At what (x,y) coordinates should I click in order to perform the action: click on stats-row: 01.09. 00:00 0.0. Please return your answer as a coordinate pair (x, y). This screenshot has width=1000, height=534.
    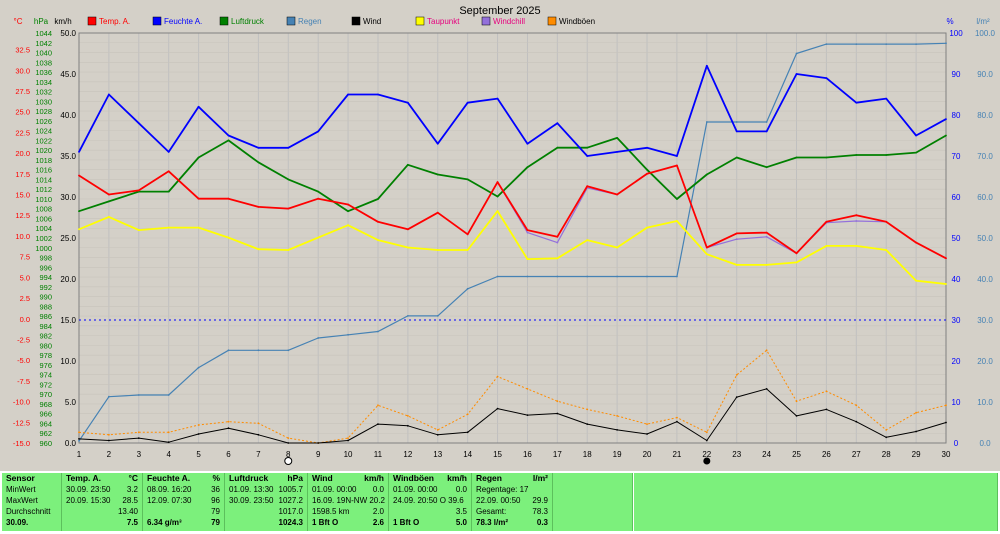
    Looking at the image, I should click on (430, 489).